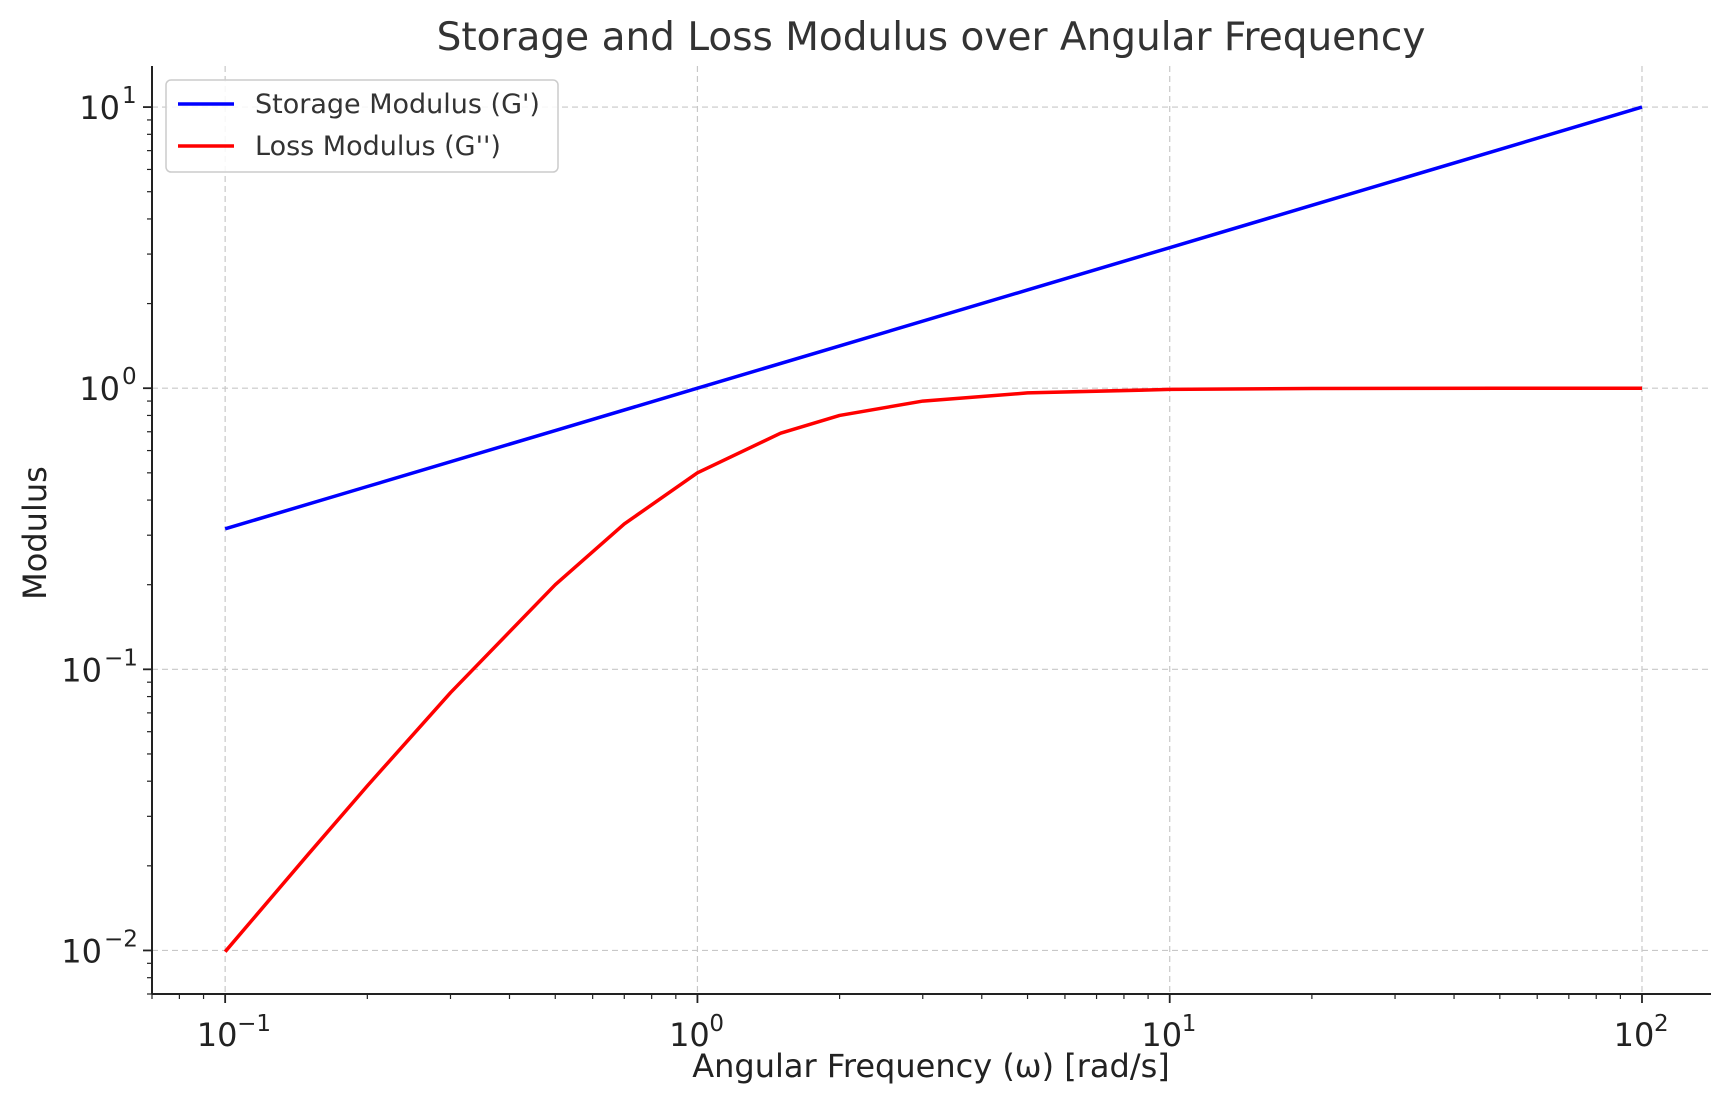 The width and height of the screenshot is (1720, 1099). I want to click on legend-label-loss: Loss Modulus (G''), so click(378, 146).